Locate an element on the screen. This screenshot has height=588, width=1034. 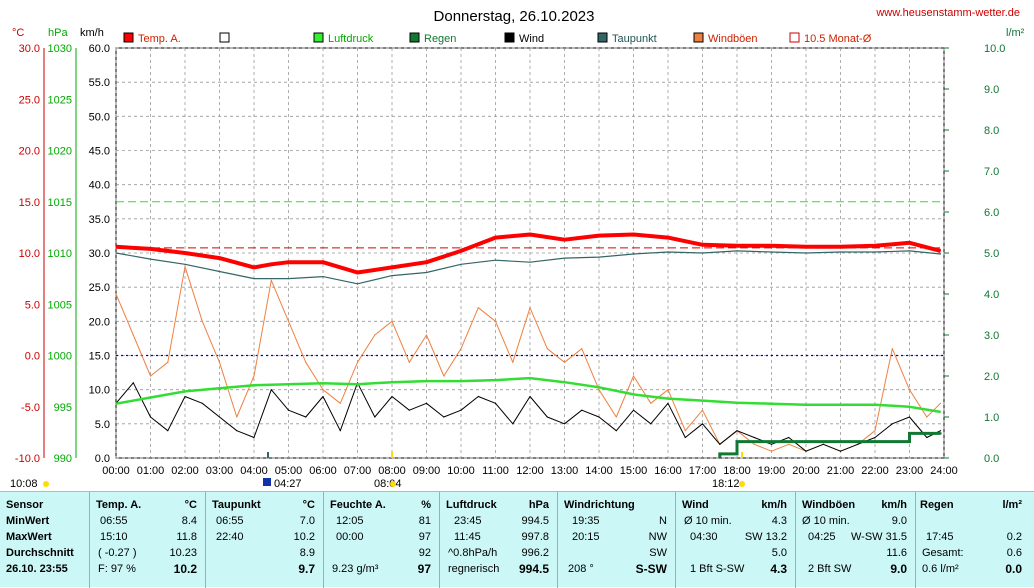
sun-icon is located at coordinates (46, 484).